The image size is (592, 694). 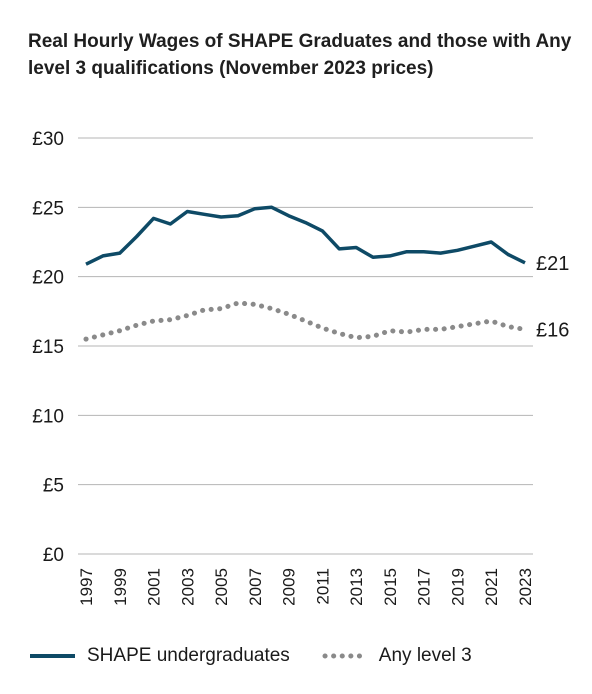 I want to click on x-tick-label: 2011, so click(x=322, y=586).